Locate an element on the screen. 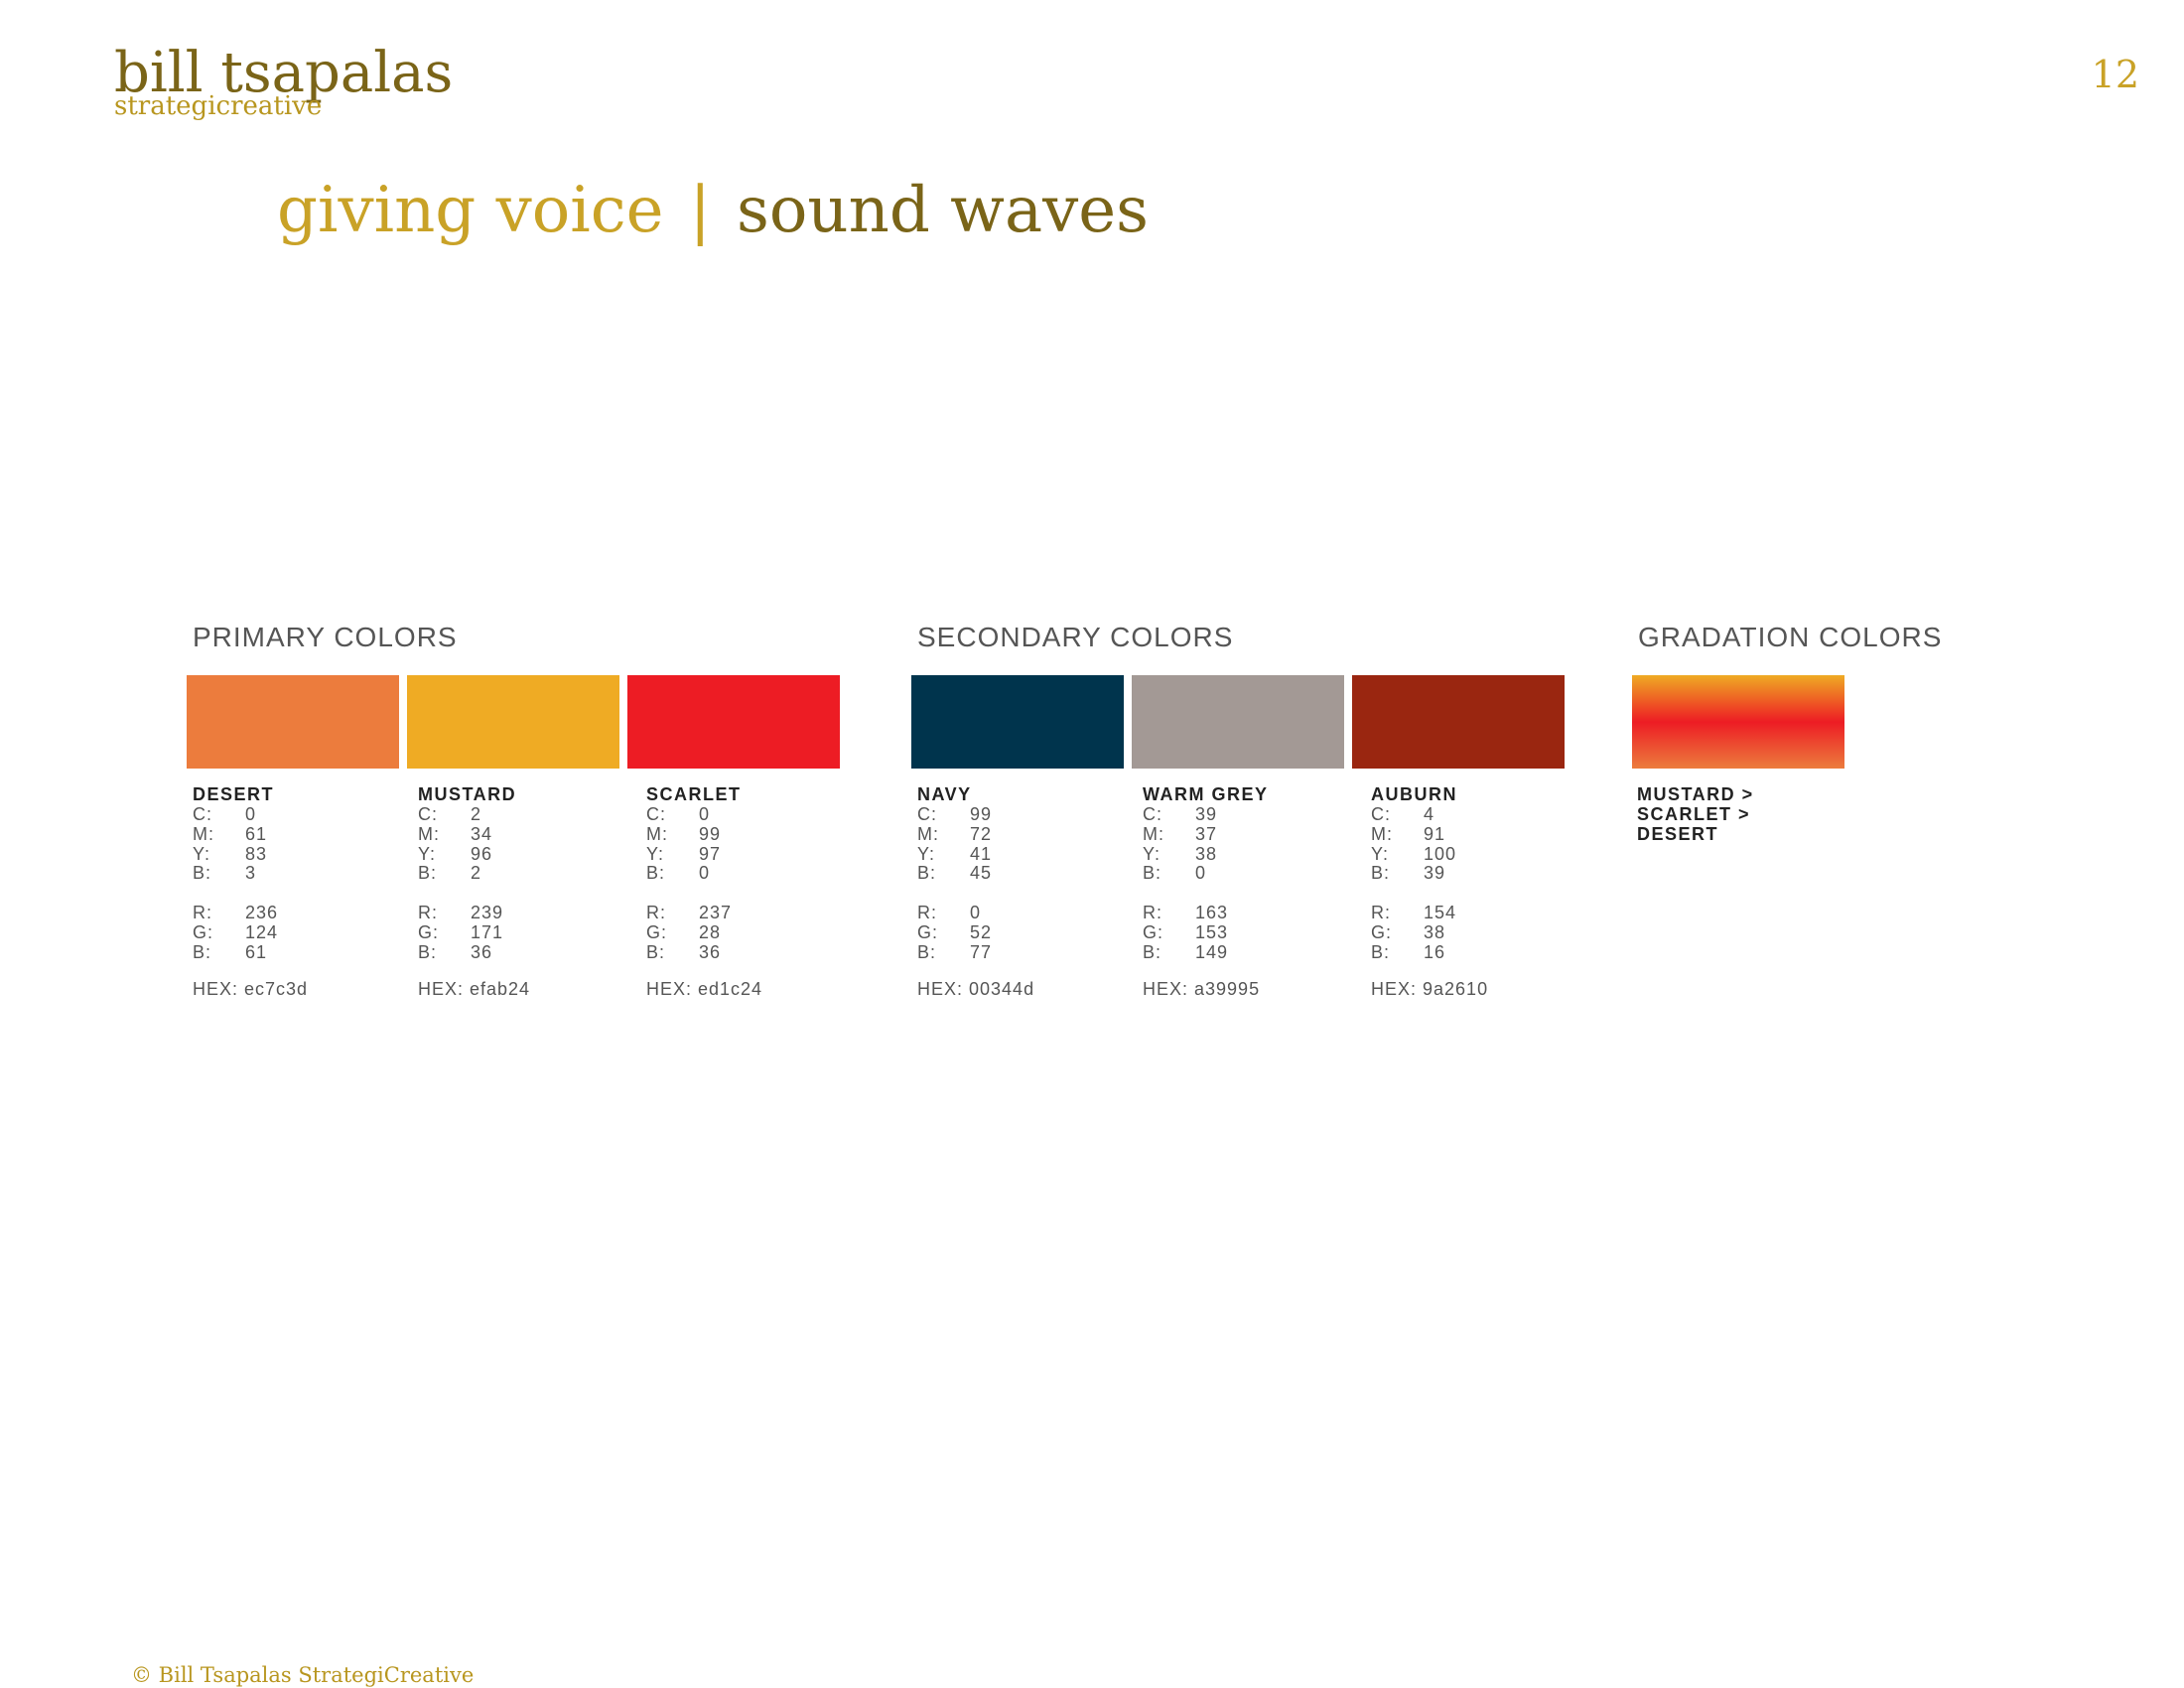 The image size is (2184, 1688). cmyk-value: 2 is located at coordinates (476, 873).